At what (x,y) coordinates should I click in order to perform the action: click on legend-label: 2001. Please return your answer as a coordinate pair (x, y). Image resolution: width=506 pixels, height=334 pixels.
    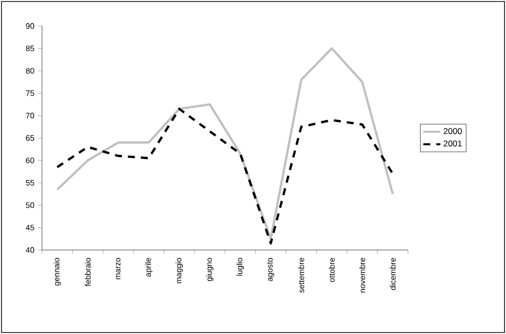
    Looking at the image, I should click on (453, 143).